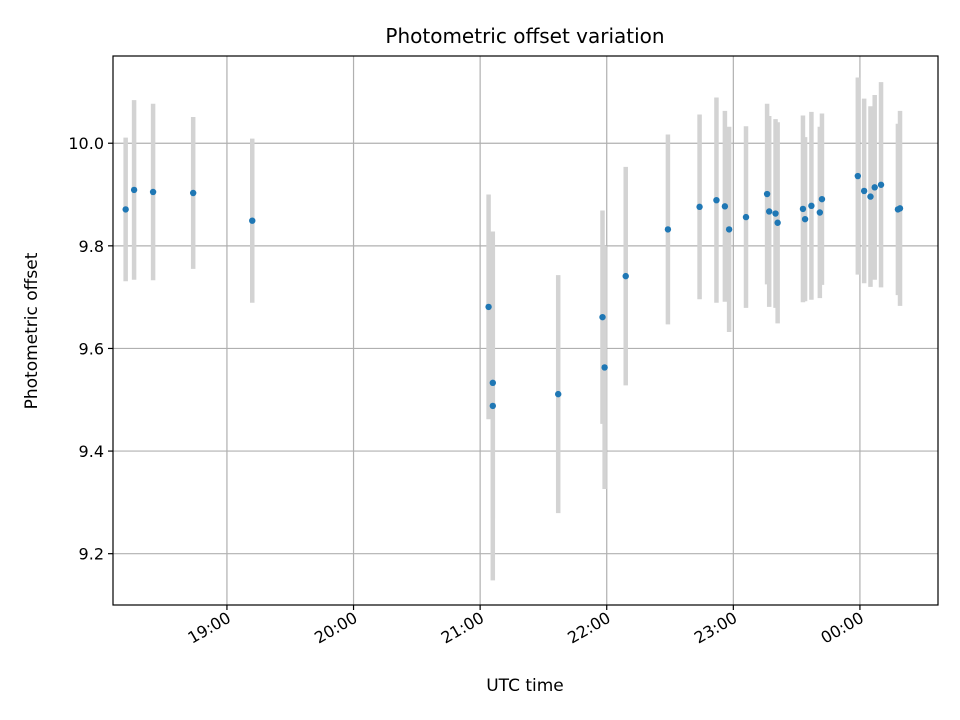 The image size is (960, 720). What do you see at coordinates (524, 36) in the screenshot?
I see `chart-title: Photometric offset variation` at bounding box center [524, 36].